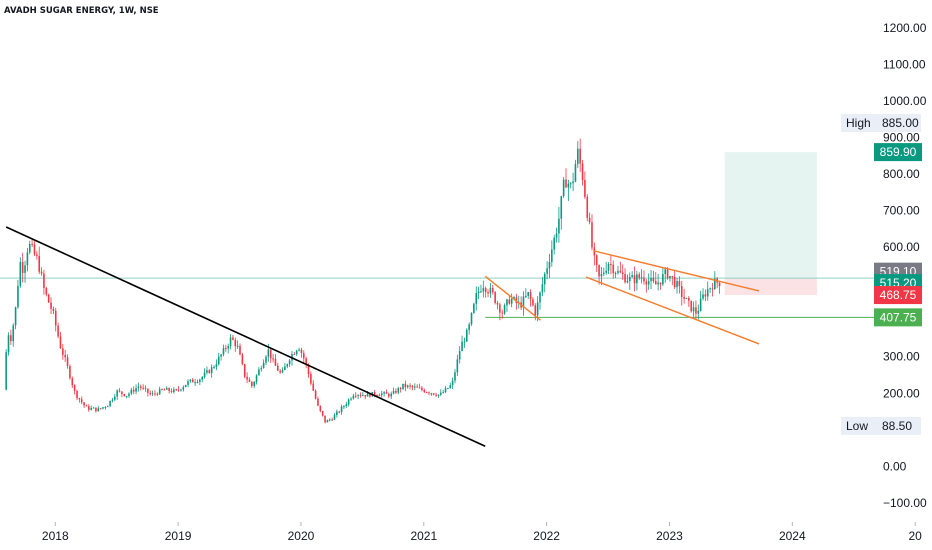 This screenshot has width=932, height=550. Describe the element at coordinates (901, 247) in the screenshot. I see `y-tick-label: 600.00` at that location.